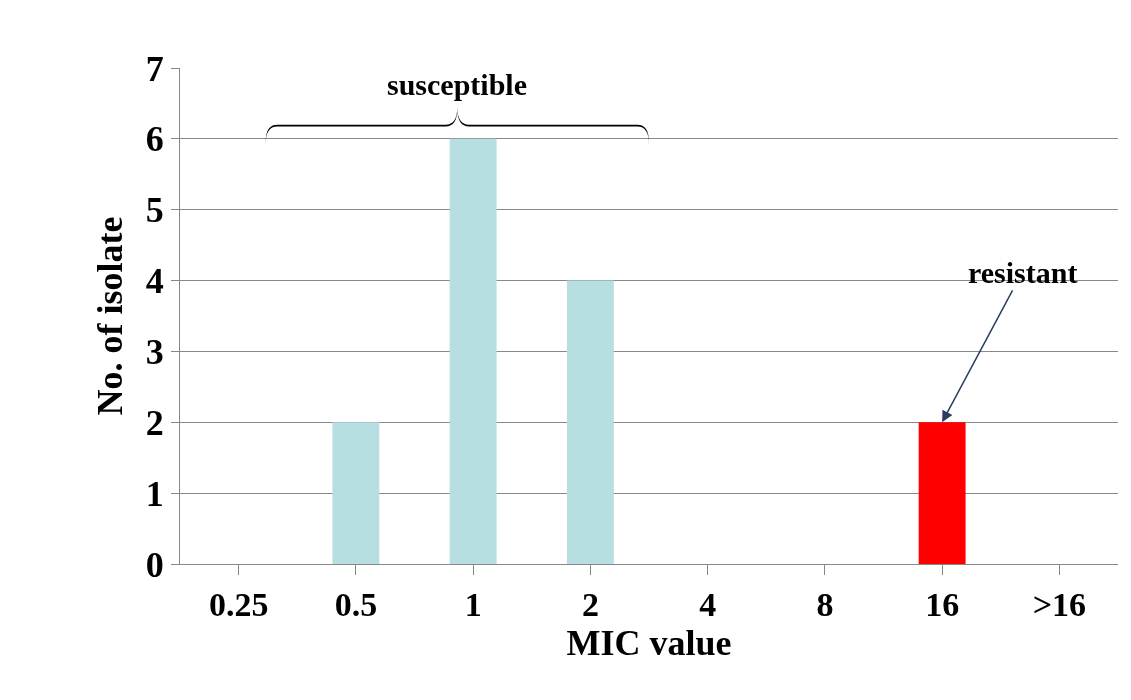 This screenshot has height=700, width=1131. What do you see at coordinates (154, 564) in the screenshot?
I see `y-tick-label: 0` at bounding box center [154, 564].